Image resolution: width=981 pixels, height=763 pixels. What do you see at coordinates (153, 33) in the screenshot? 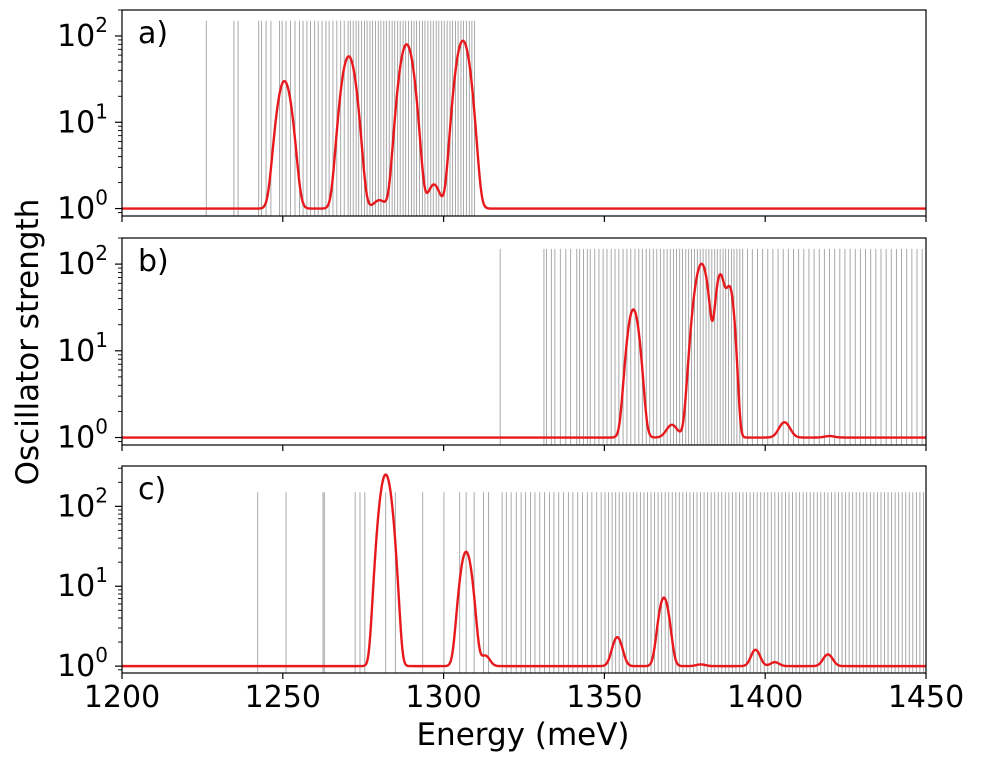
I see `panel-label: a)` at bounding box center [153, 33].